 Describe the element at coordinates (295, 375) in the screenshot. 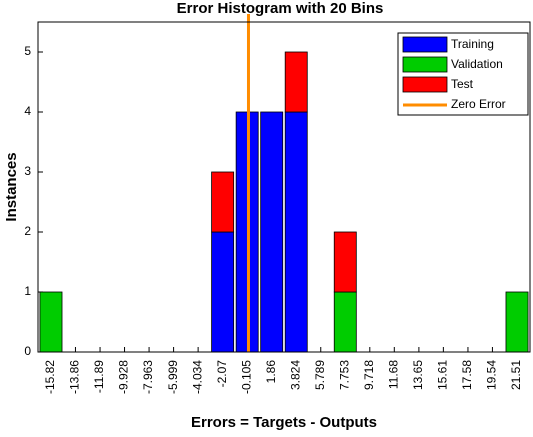

I see `x-tick-label: 3.824` at that location.